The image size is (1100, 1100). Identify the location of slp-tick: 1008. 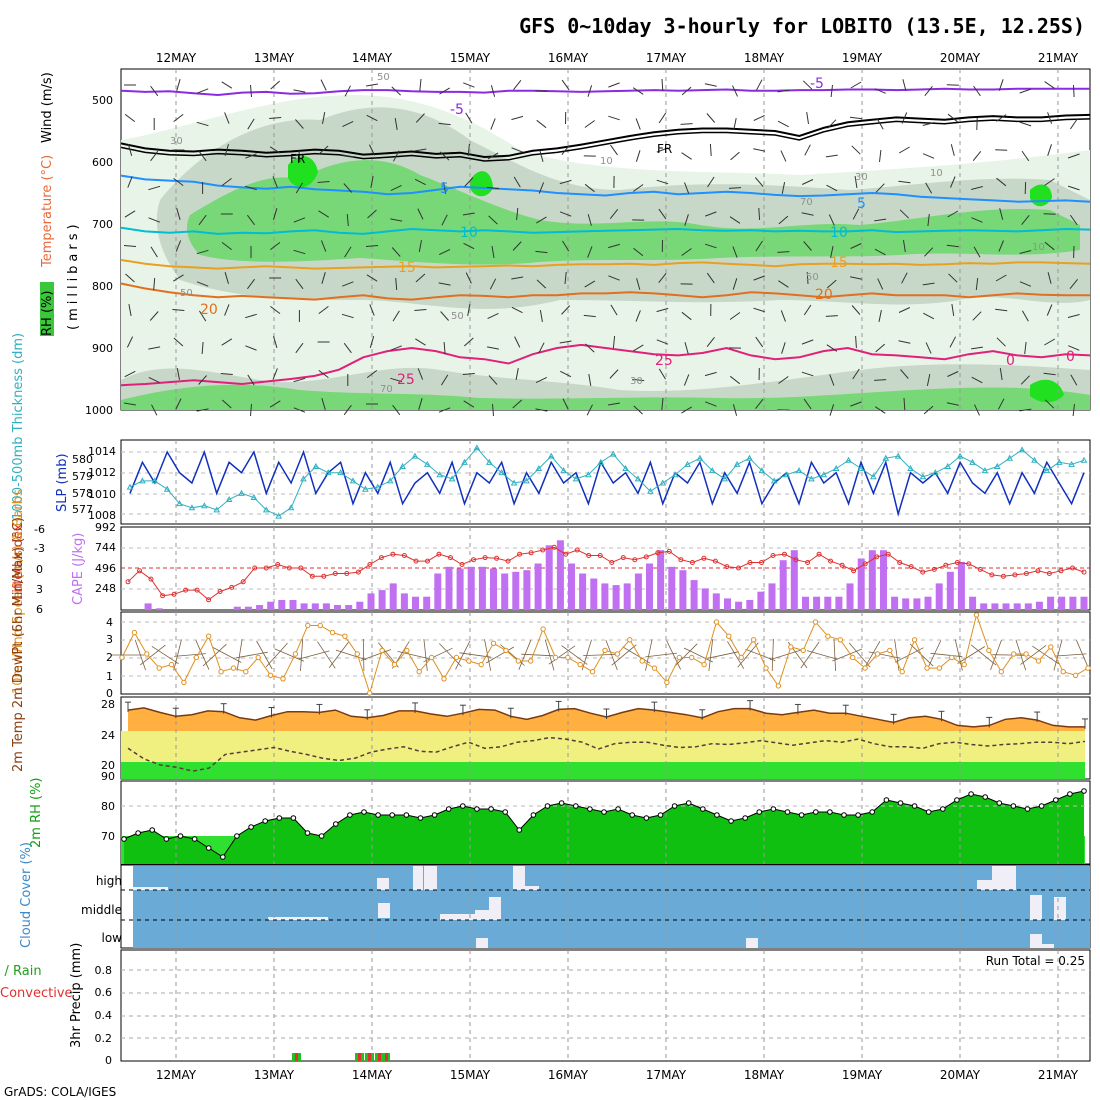
(102, 515).